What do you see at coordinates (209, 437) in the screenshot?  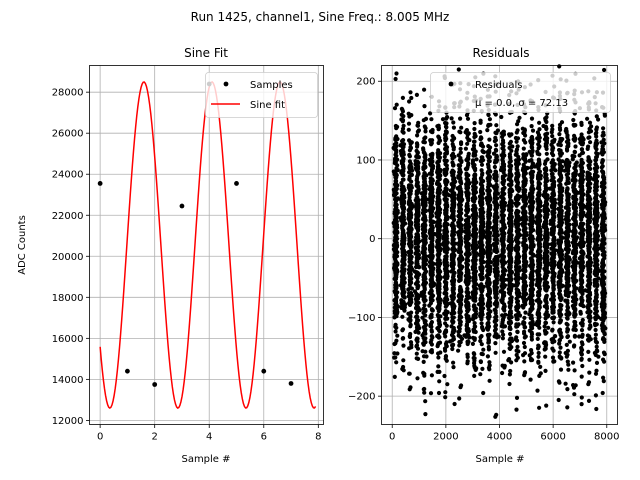 I see `sine-fit-xtick-label: 4` at bounding box center [209, 437].